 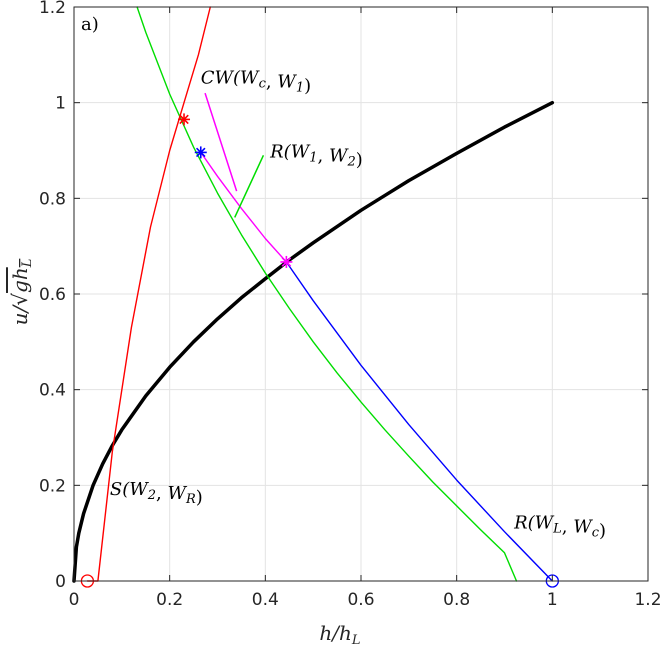 I want to click on x-tick-label: 1.2, so click(x=647, y=600).